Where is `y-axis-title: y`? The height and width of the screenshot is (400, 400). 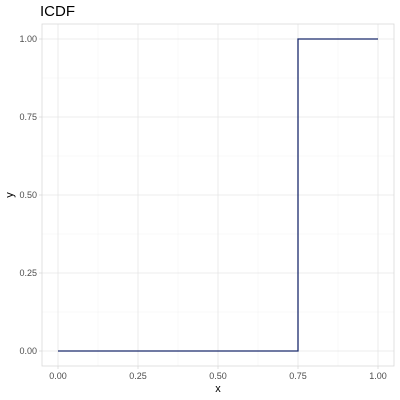
y-axis-title: y is located at coordinates (10, 195).